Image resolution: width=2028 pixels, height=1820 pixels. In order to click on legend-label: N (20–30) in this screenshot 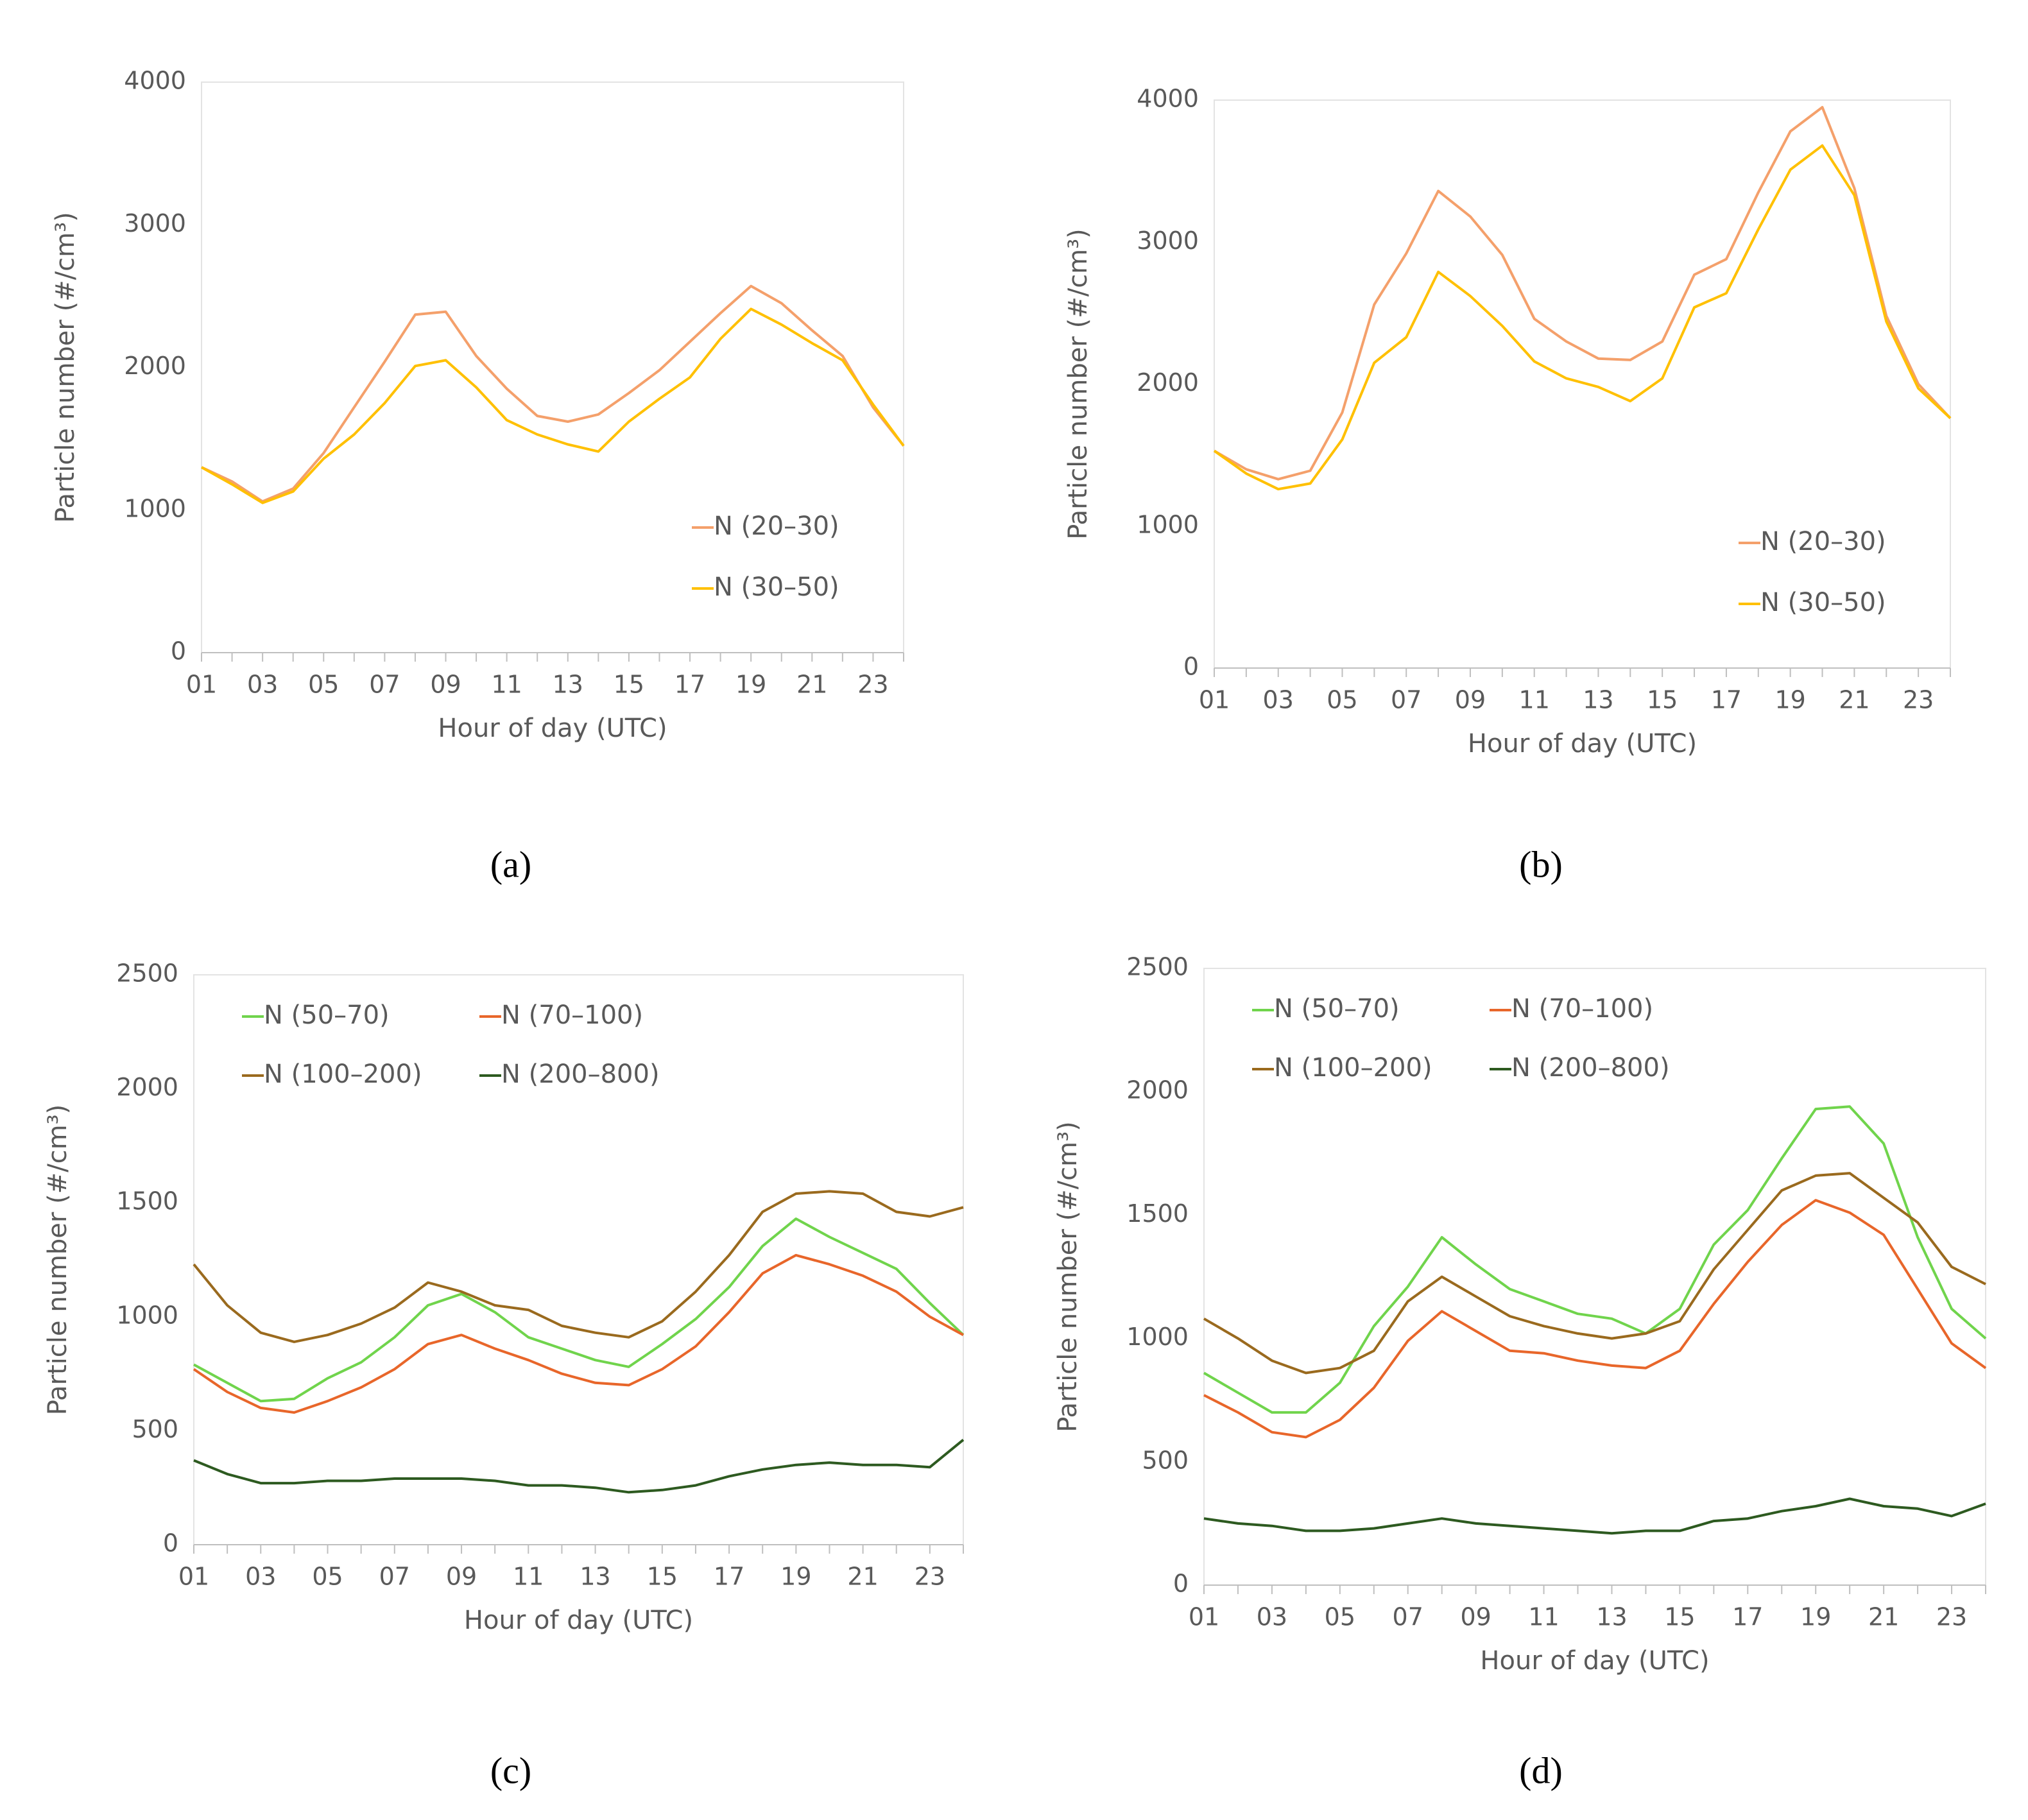, I will do `click(1823, 541)`.